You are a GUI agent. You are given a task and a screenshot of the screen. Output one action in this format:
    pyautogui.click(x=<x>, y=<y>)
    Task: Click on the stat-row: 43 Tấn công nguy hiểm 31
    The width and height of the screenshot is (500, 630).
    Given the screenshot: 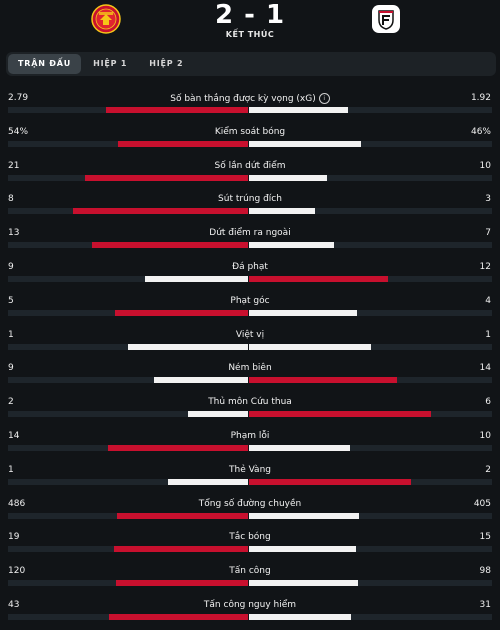 What is the action you would take?
    pyautogui.click(x=250, y=613)
    